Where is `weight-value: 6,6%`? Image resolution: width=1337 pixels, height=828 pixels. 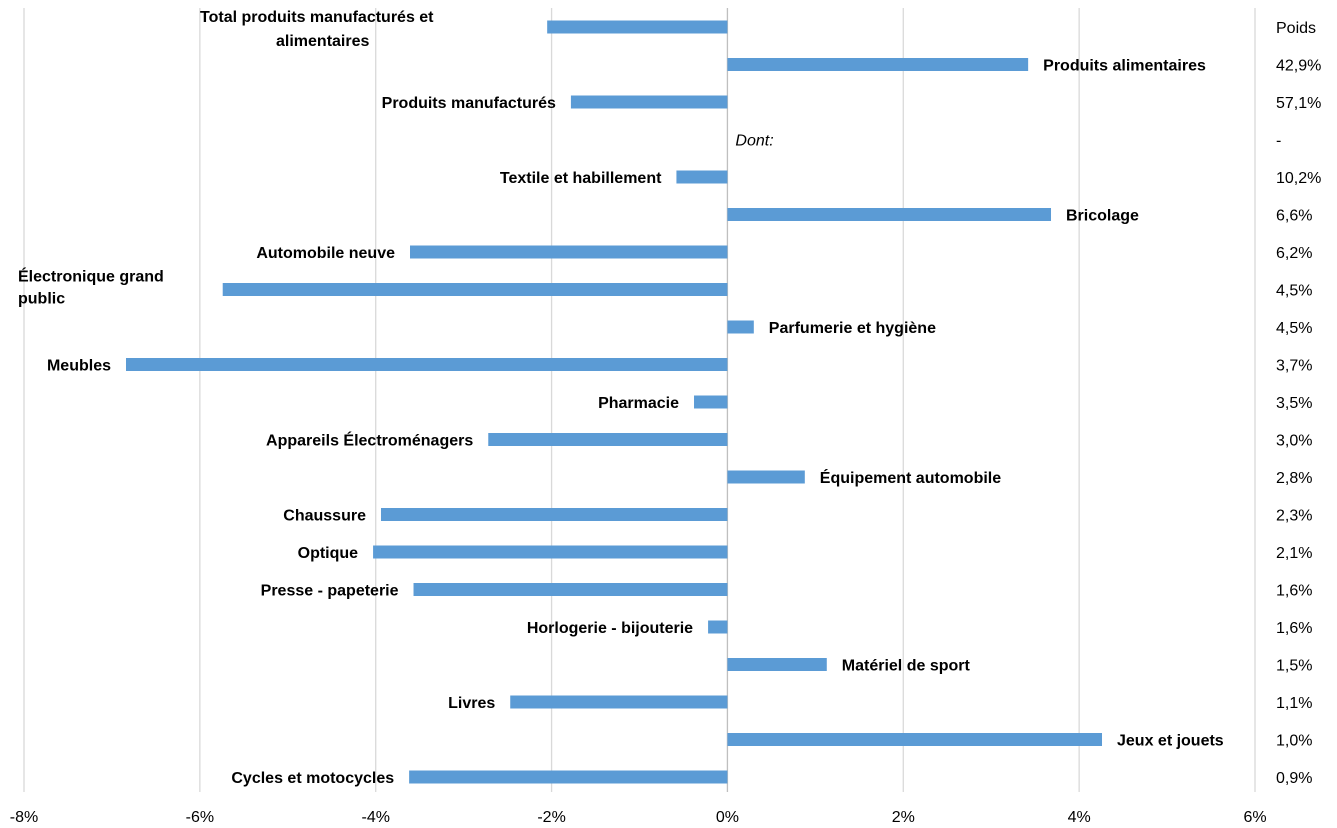
weight-value: 6,6% is located at coordinates (1294, 216).